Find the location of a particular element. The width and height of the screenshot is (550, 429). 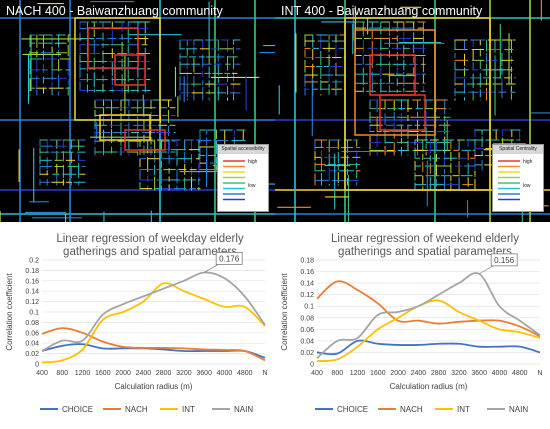

legend-title: Spatial accessibility is located at coordinates (243, 149).